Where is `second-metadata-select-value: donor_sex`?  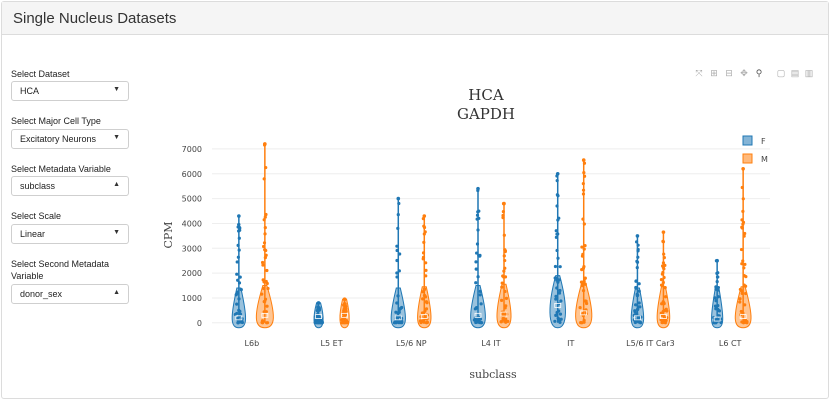 second-metadata-select-value: donor_sex is located at coordinates (41, 294).